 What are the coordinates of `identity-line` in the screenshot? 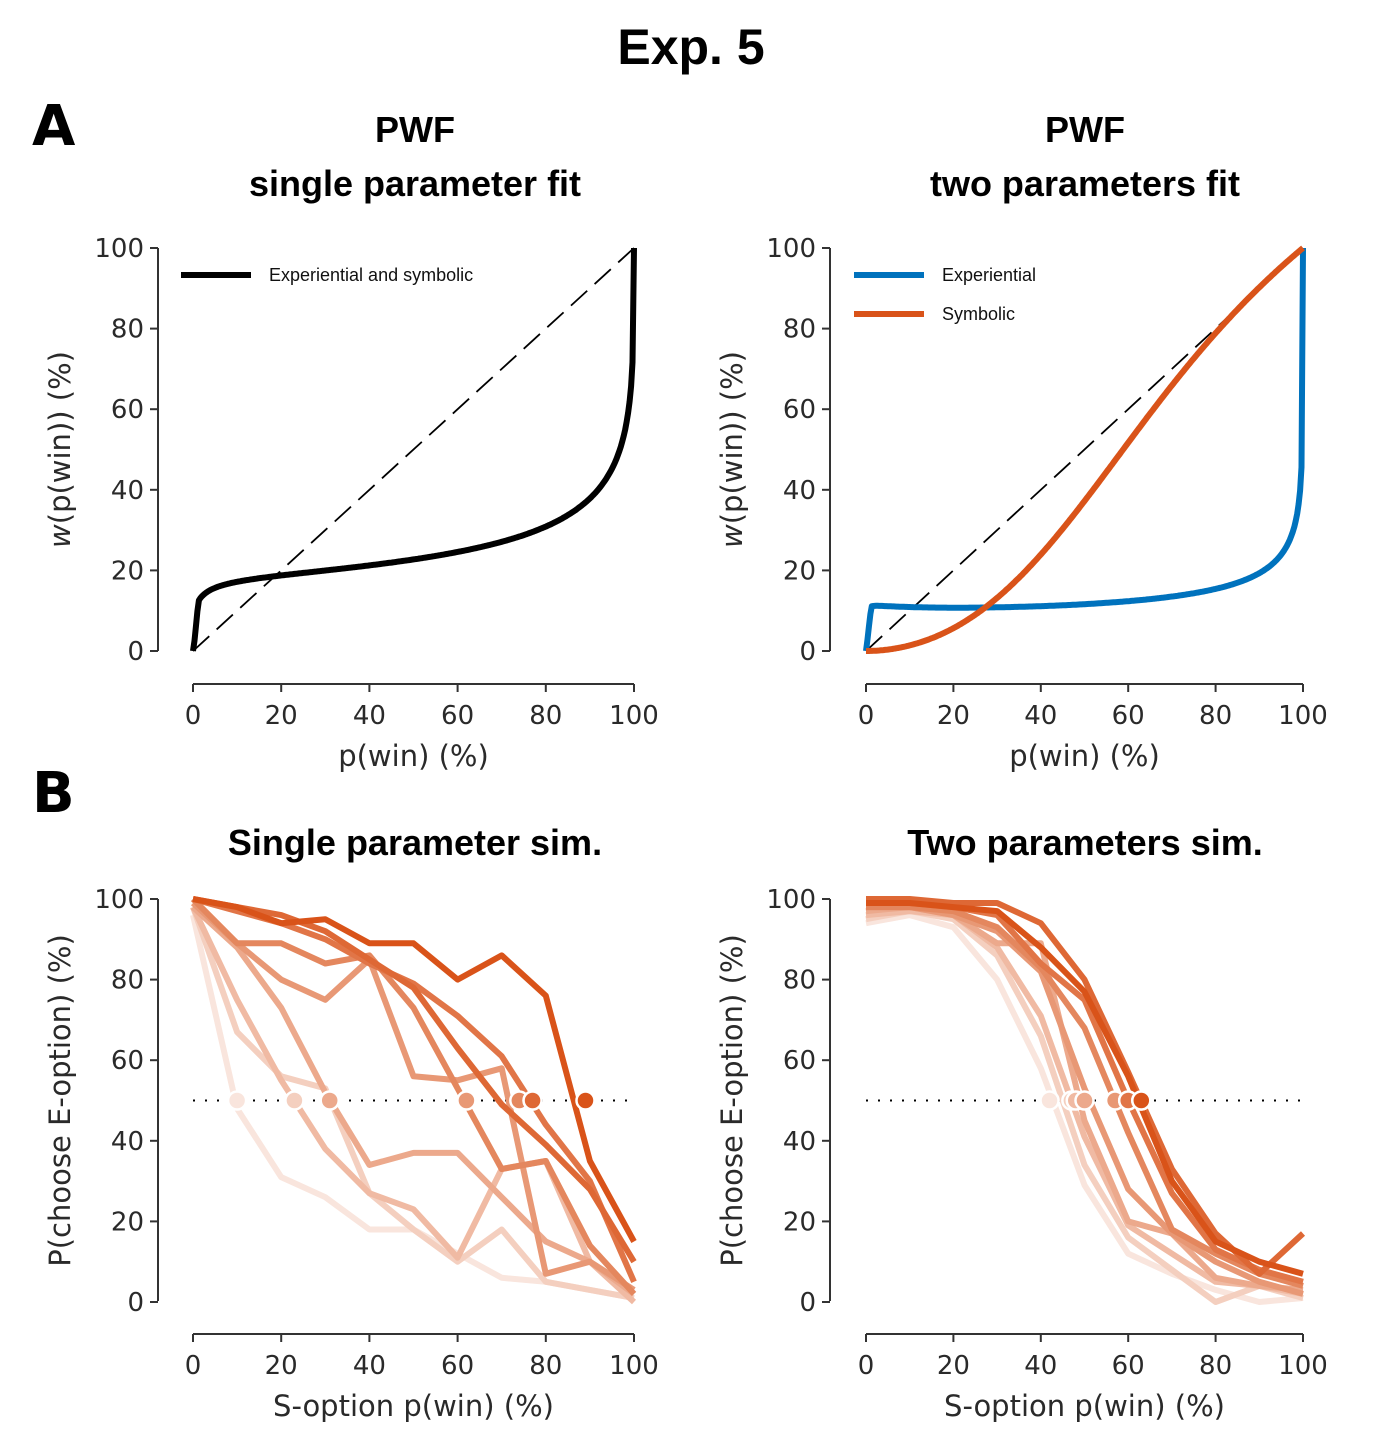 It's located at (413, 449).